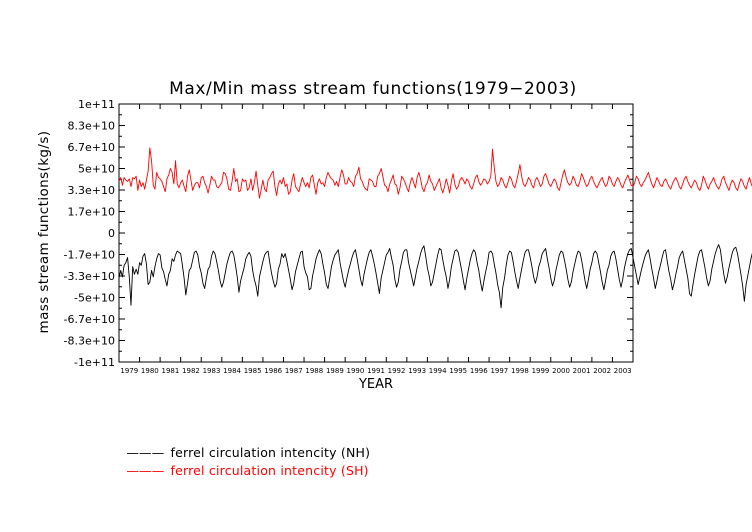  What do you see at coordinates (212, 371) in the screenshot?
I see `x-tick-label: 1983` at bounding box center [212, 371].